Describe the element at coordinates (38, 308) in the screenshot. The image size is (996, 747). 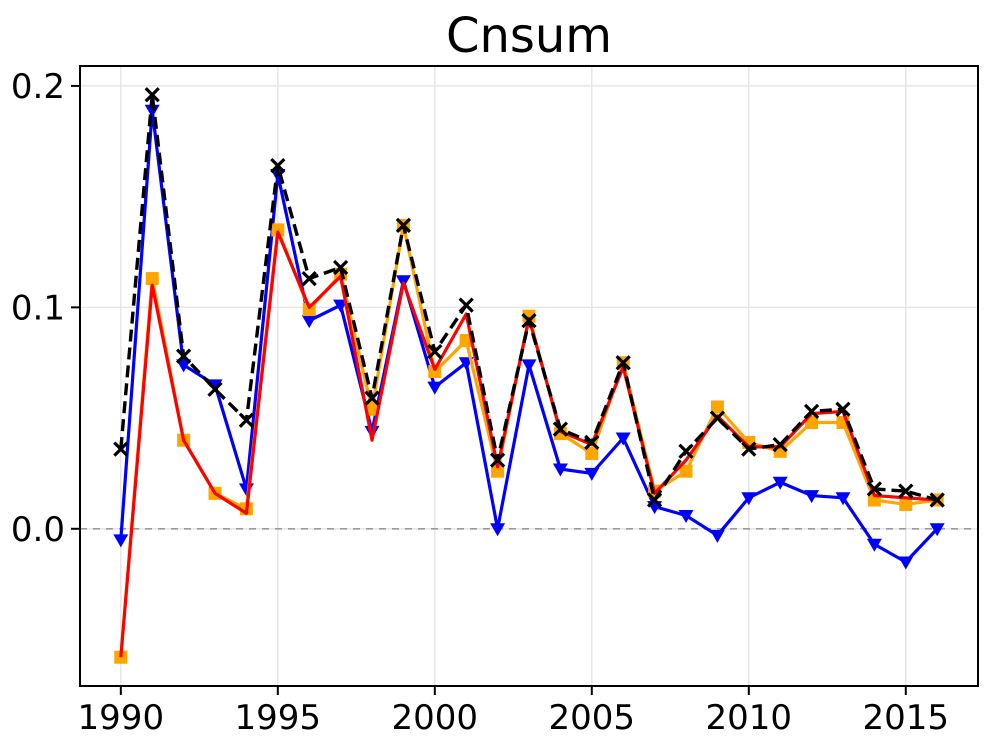
I see `y-tick-label: 0.1` at that location.